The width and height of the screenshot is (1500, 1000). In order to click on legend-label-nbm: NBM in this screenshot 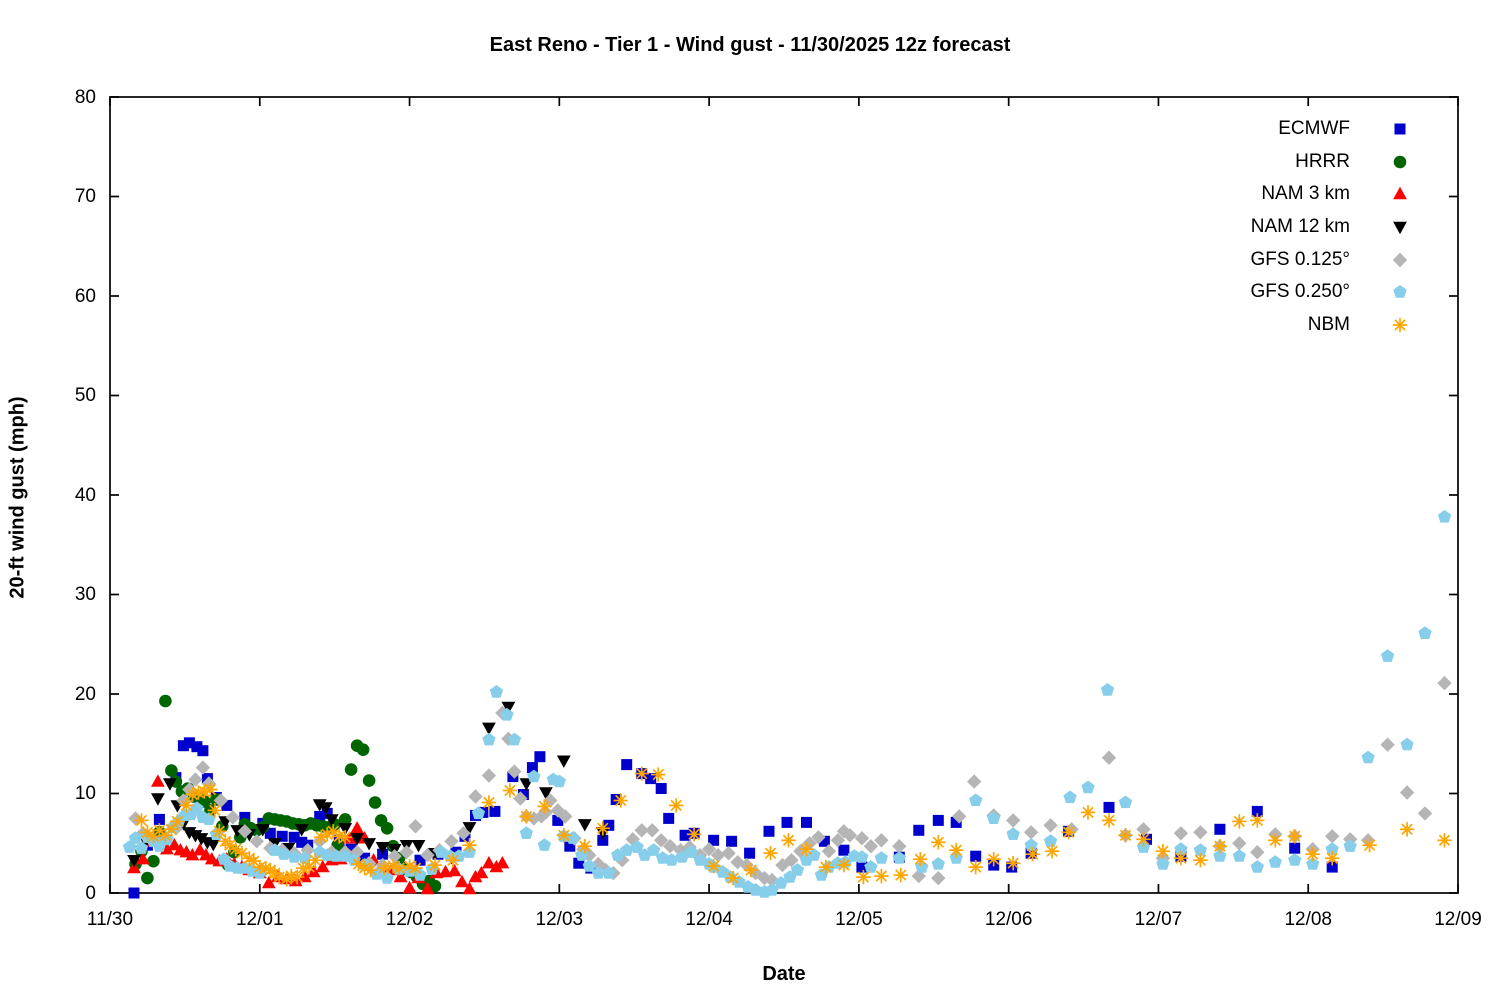, I will do `click(1328, 324)`.